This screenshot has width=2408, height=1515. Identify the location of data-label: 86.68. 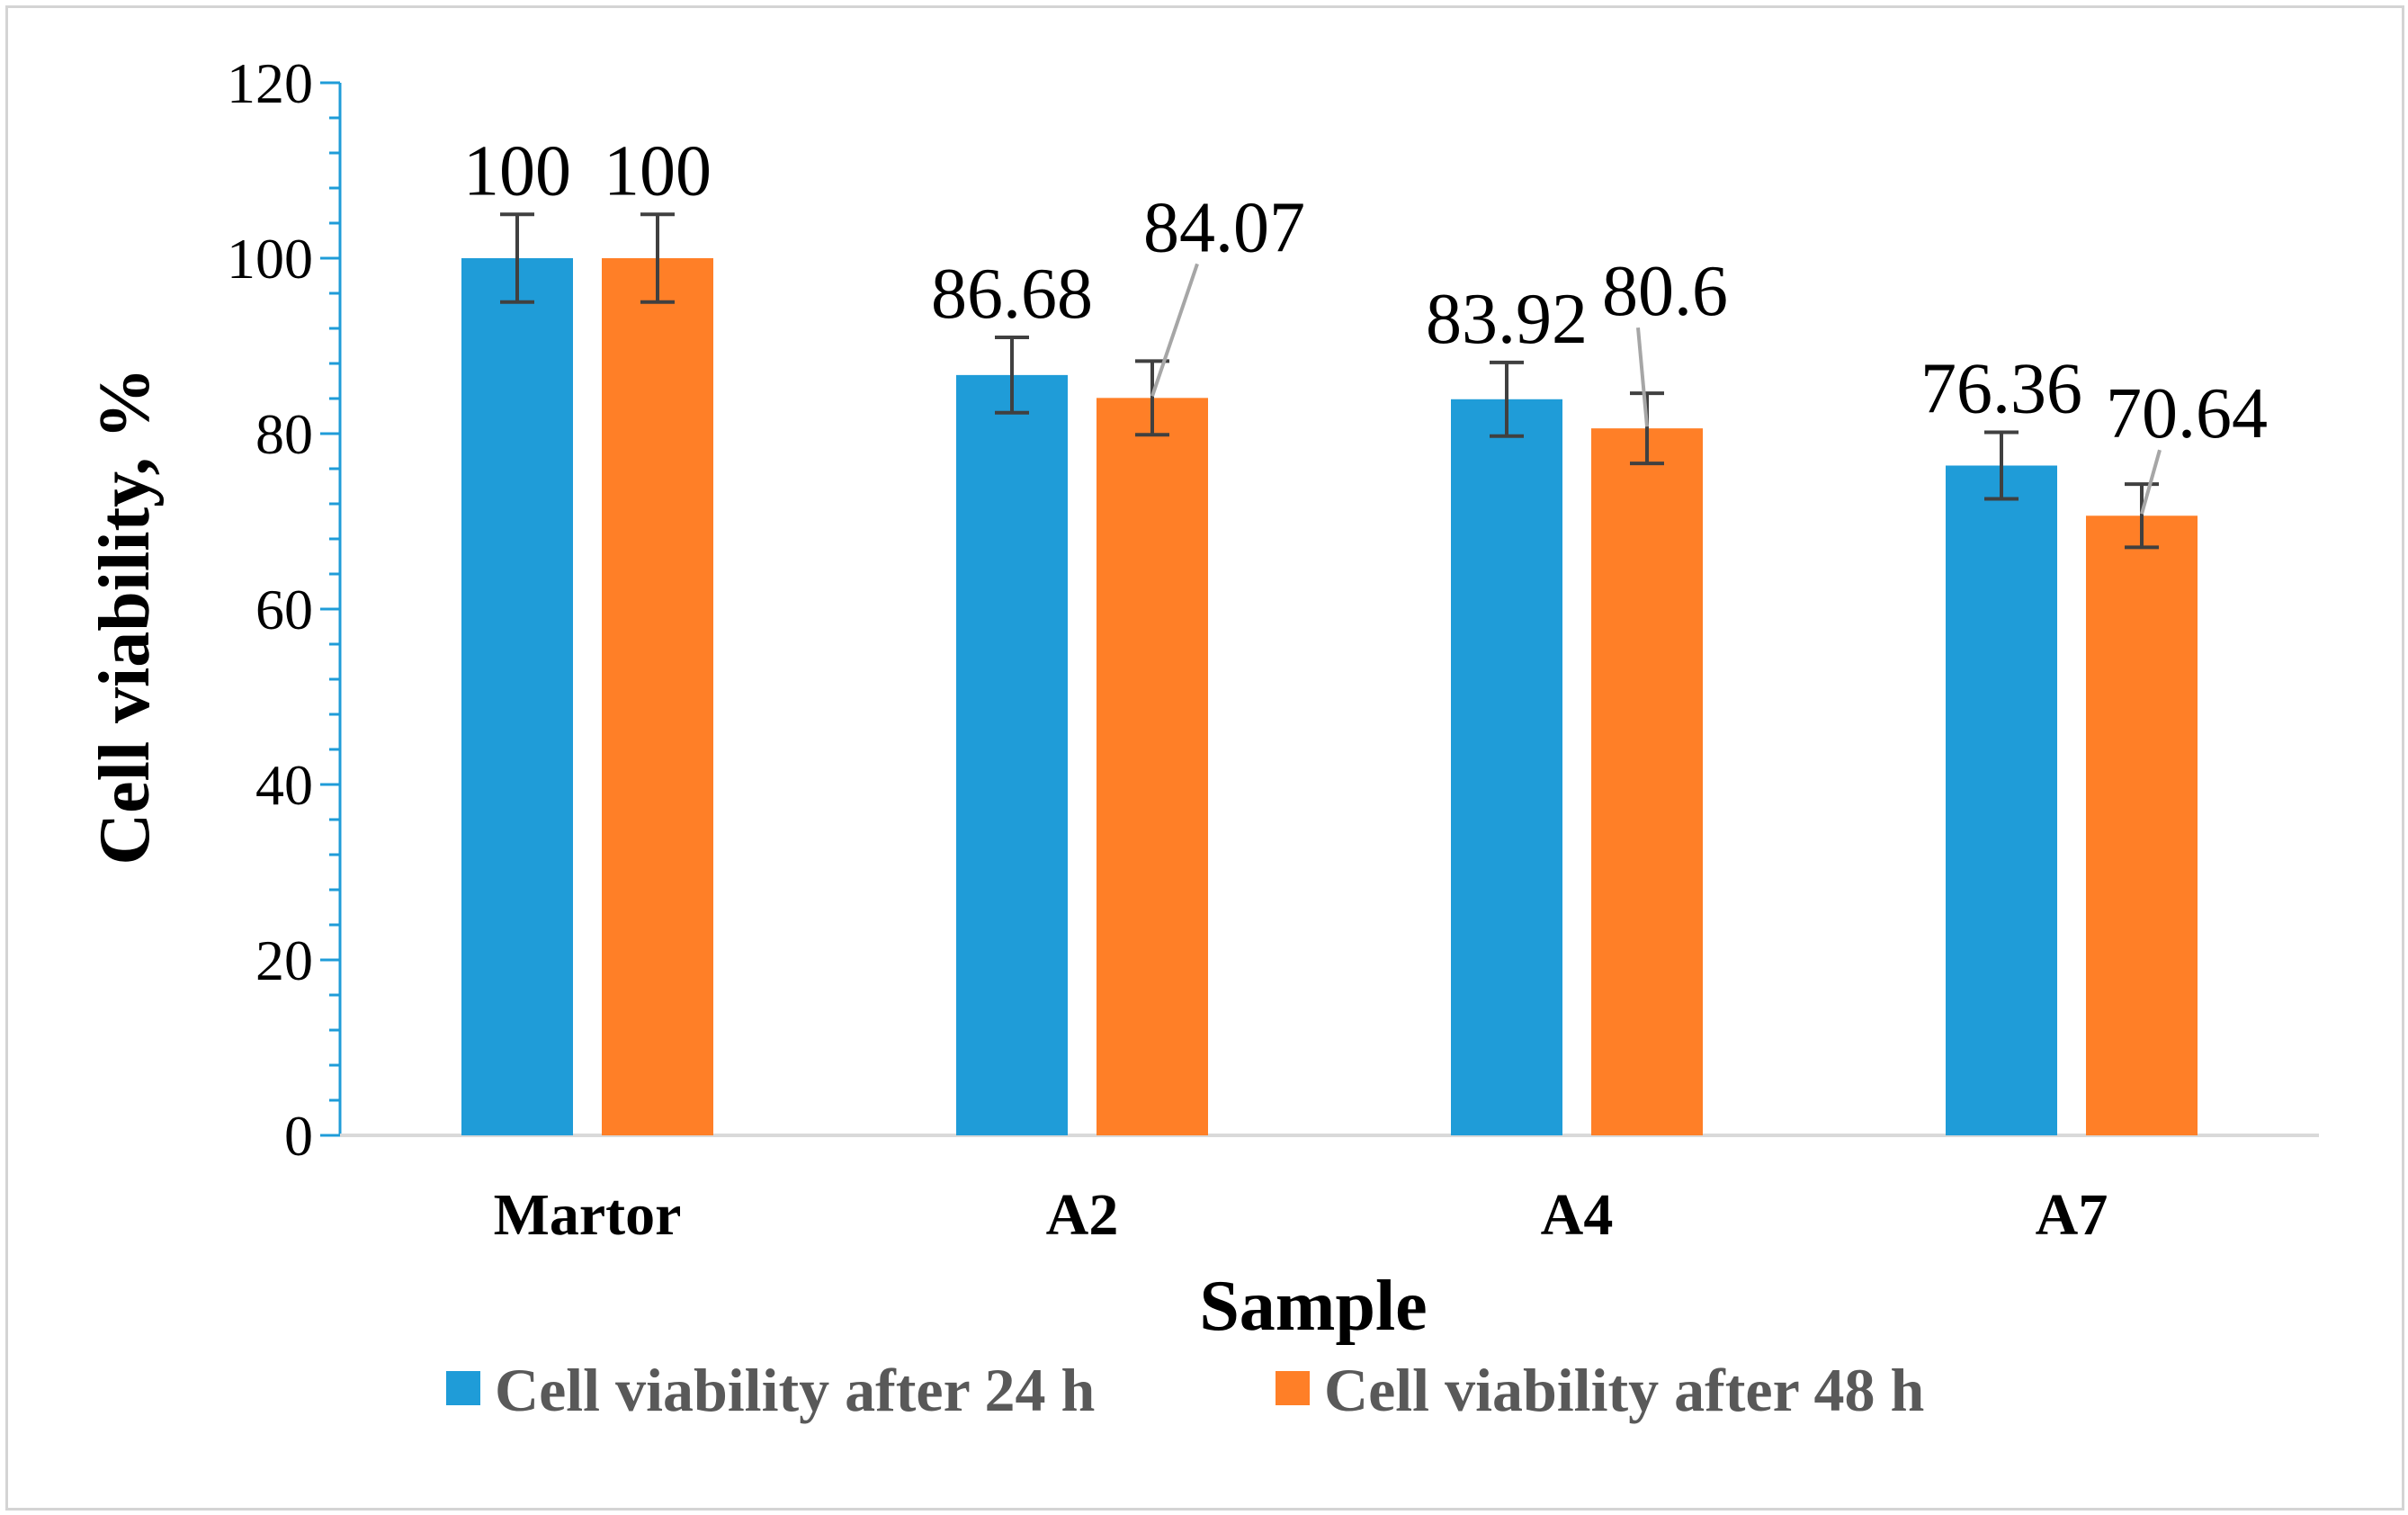
(1012, 294).